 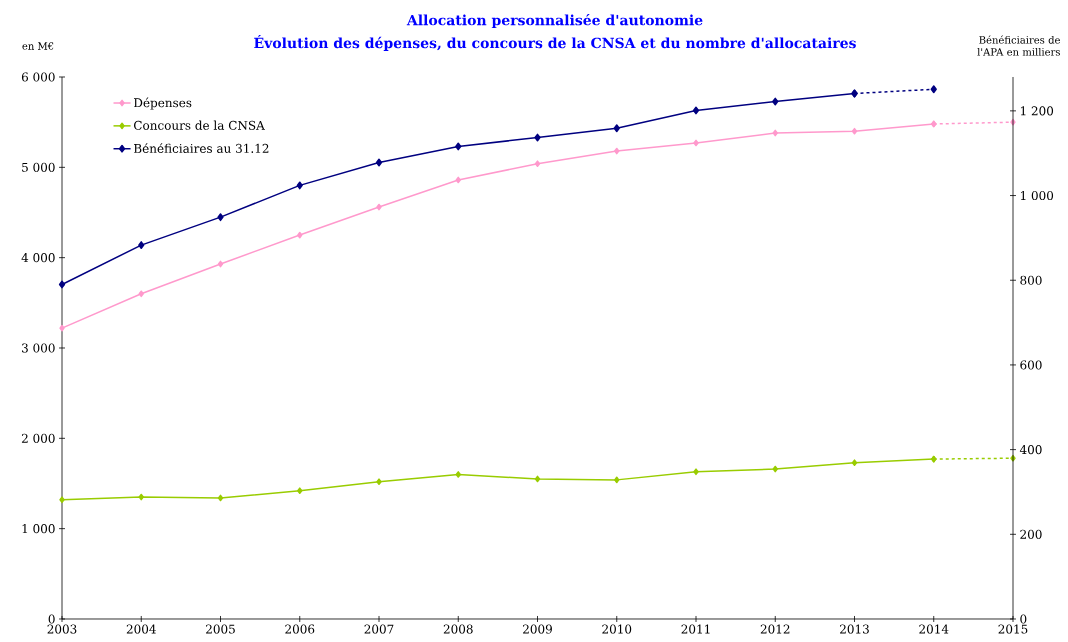 I want to click on x-tick-label: 2006, so click(x=300, y=629).